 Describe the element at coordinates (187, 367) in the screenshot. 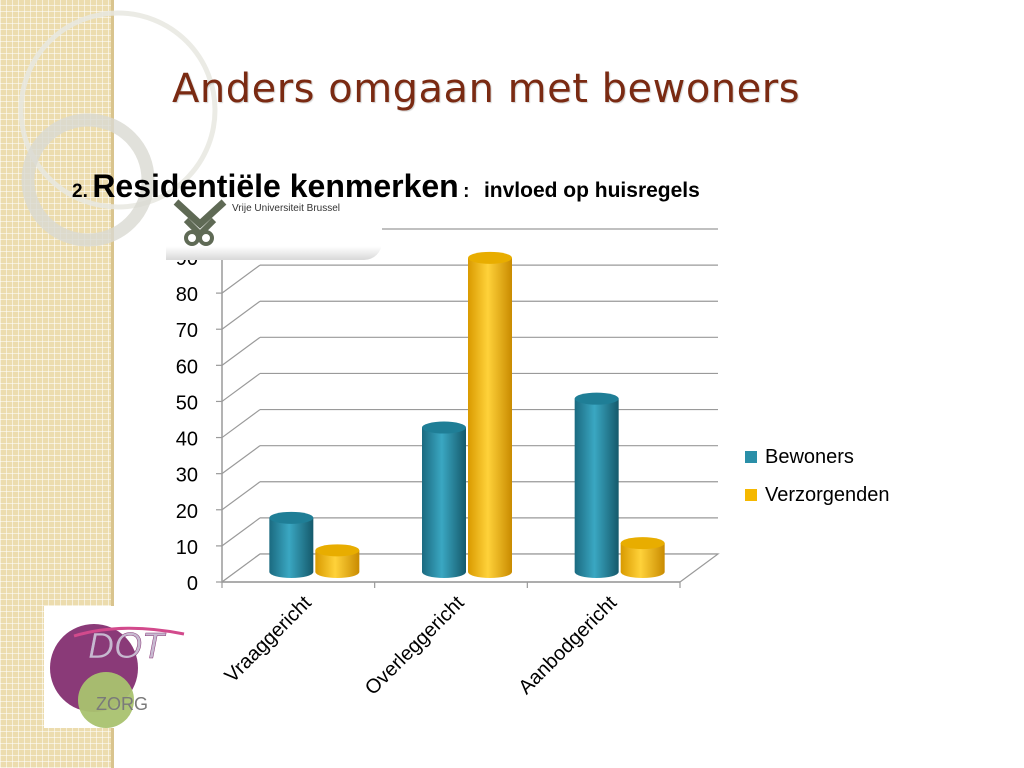

I see `y-tick-label: 60` at that location.